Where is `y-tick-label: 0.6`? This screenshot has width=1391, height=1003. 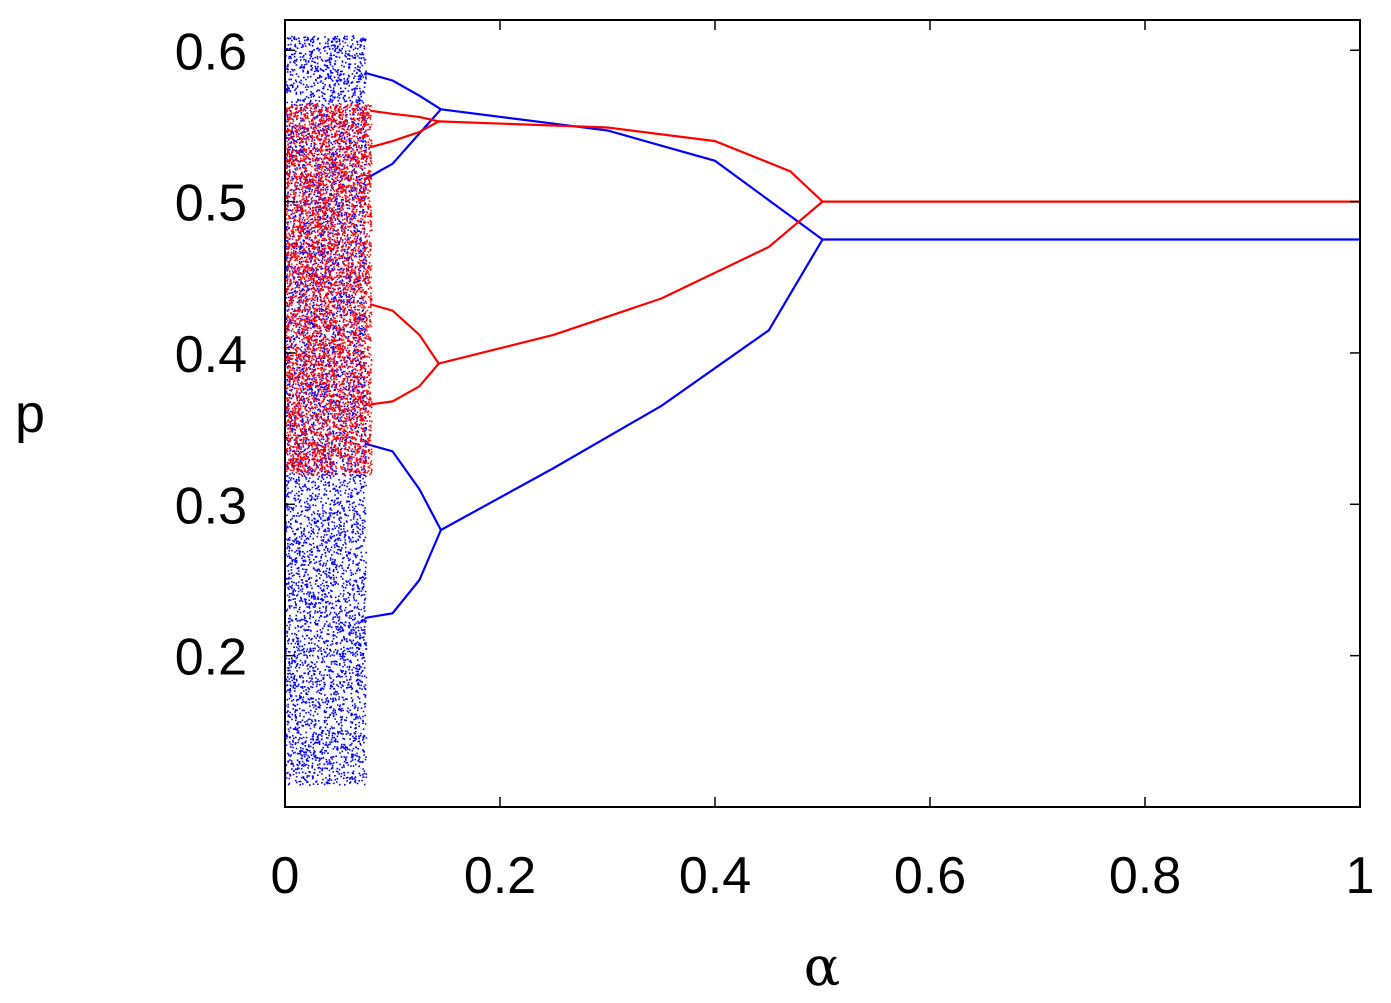 y-tick-label: 0.6 is located at coordinates (211, 52).